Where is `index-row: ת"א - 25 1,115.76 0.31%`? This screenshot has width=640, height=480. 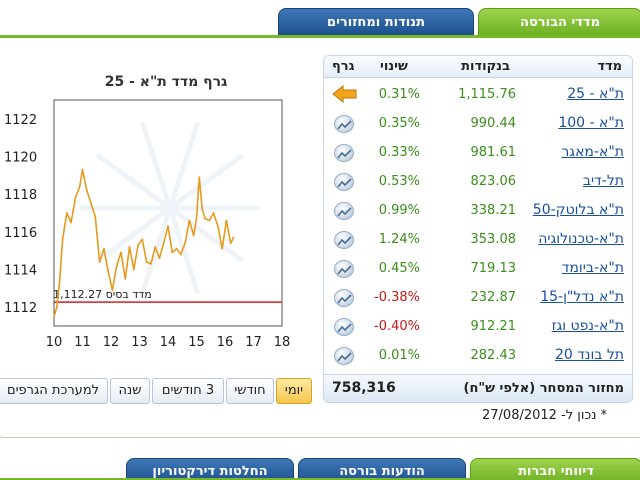
index-row: ת"א - 25 1,115.76 0.31% is located at coordinates (478, 94).